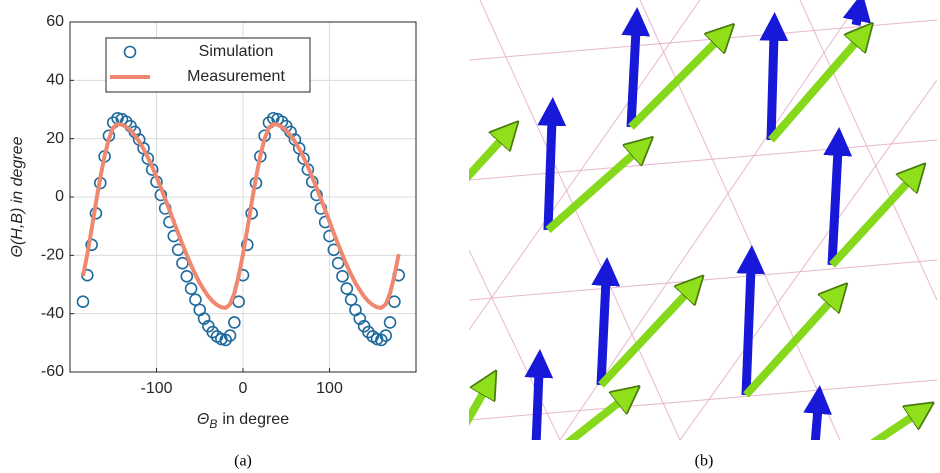 This screenshot has width=940, height=473. What do you see at coordinates (236, 51) in the screenshot?
I see `legend-label: Simulation` at bounding box center [236, 51].